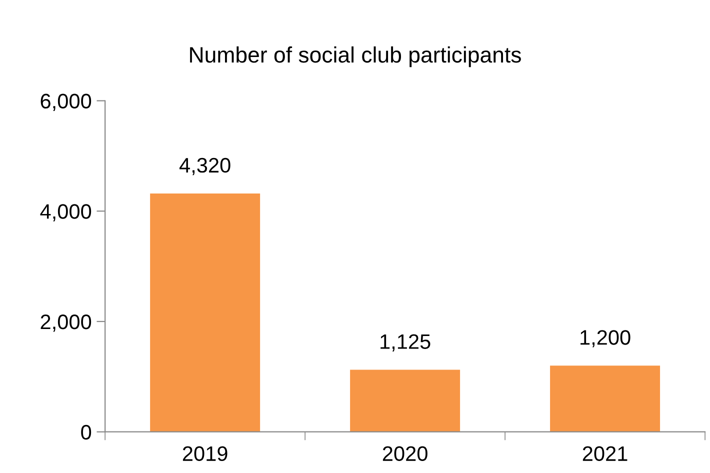  I want to click on x-tick-label: 2020, so click(405, 454).